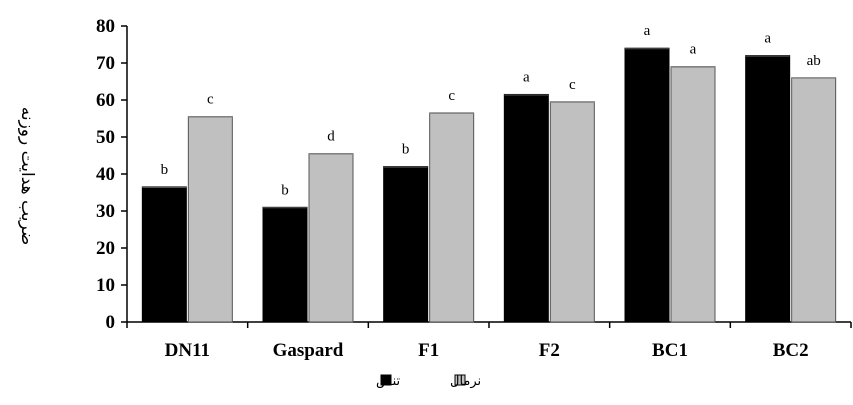 The height and width of the screenshot is (405, 853). Describe the element at coordinates (105, 26) in the screenshot. I see `y-tick-label: 80` at that location.